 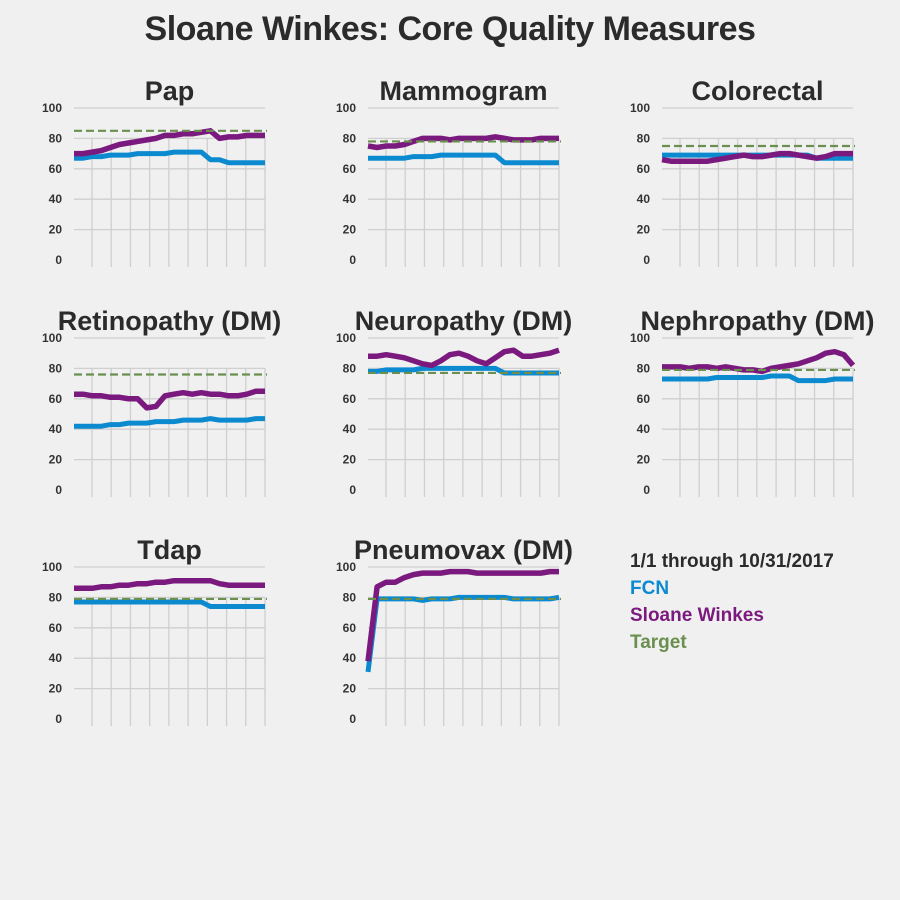 What do you see at coordinates (658, 642) in the screenshot?
I see `legend-item-target: Target` at bounding box center [658, 642].